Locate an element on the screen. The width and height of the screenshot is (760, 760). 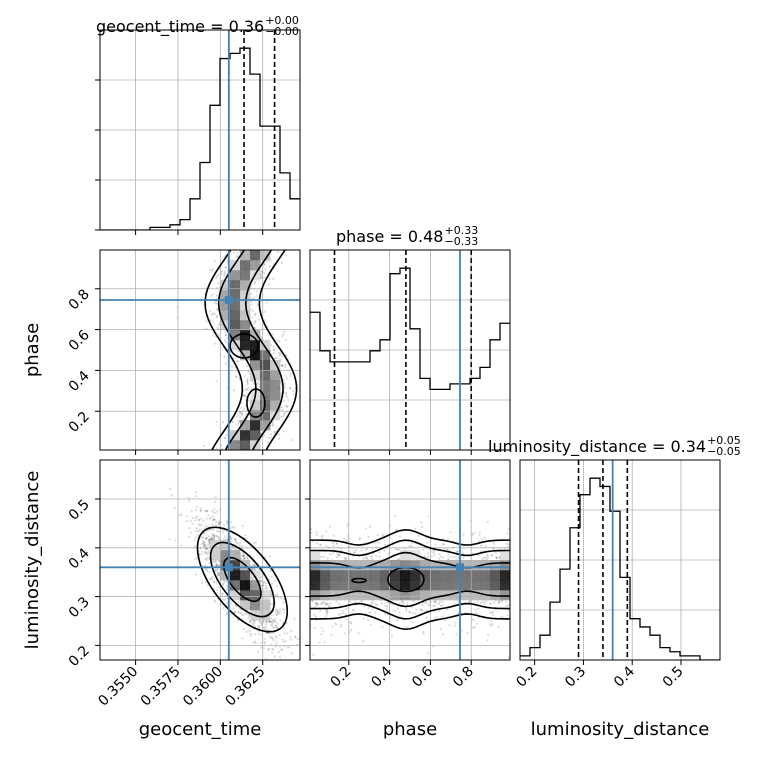
truth-cross is located at coordinates (200, 350).